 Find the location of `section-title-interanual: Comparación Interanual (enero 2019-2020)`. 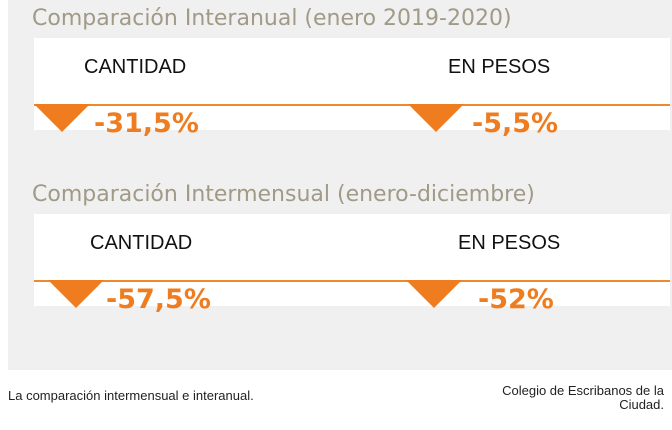

section-title-interanual: Comparación Interanual (enero 2019-2020) is located at coordinates (272, 18).